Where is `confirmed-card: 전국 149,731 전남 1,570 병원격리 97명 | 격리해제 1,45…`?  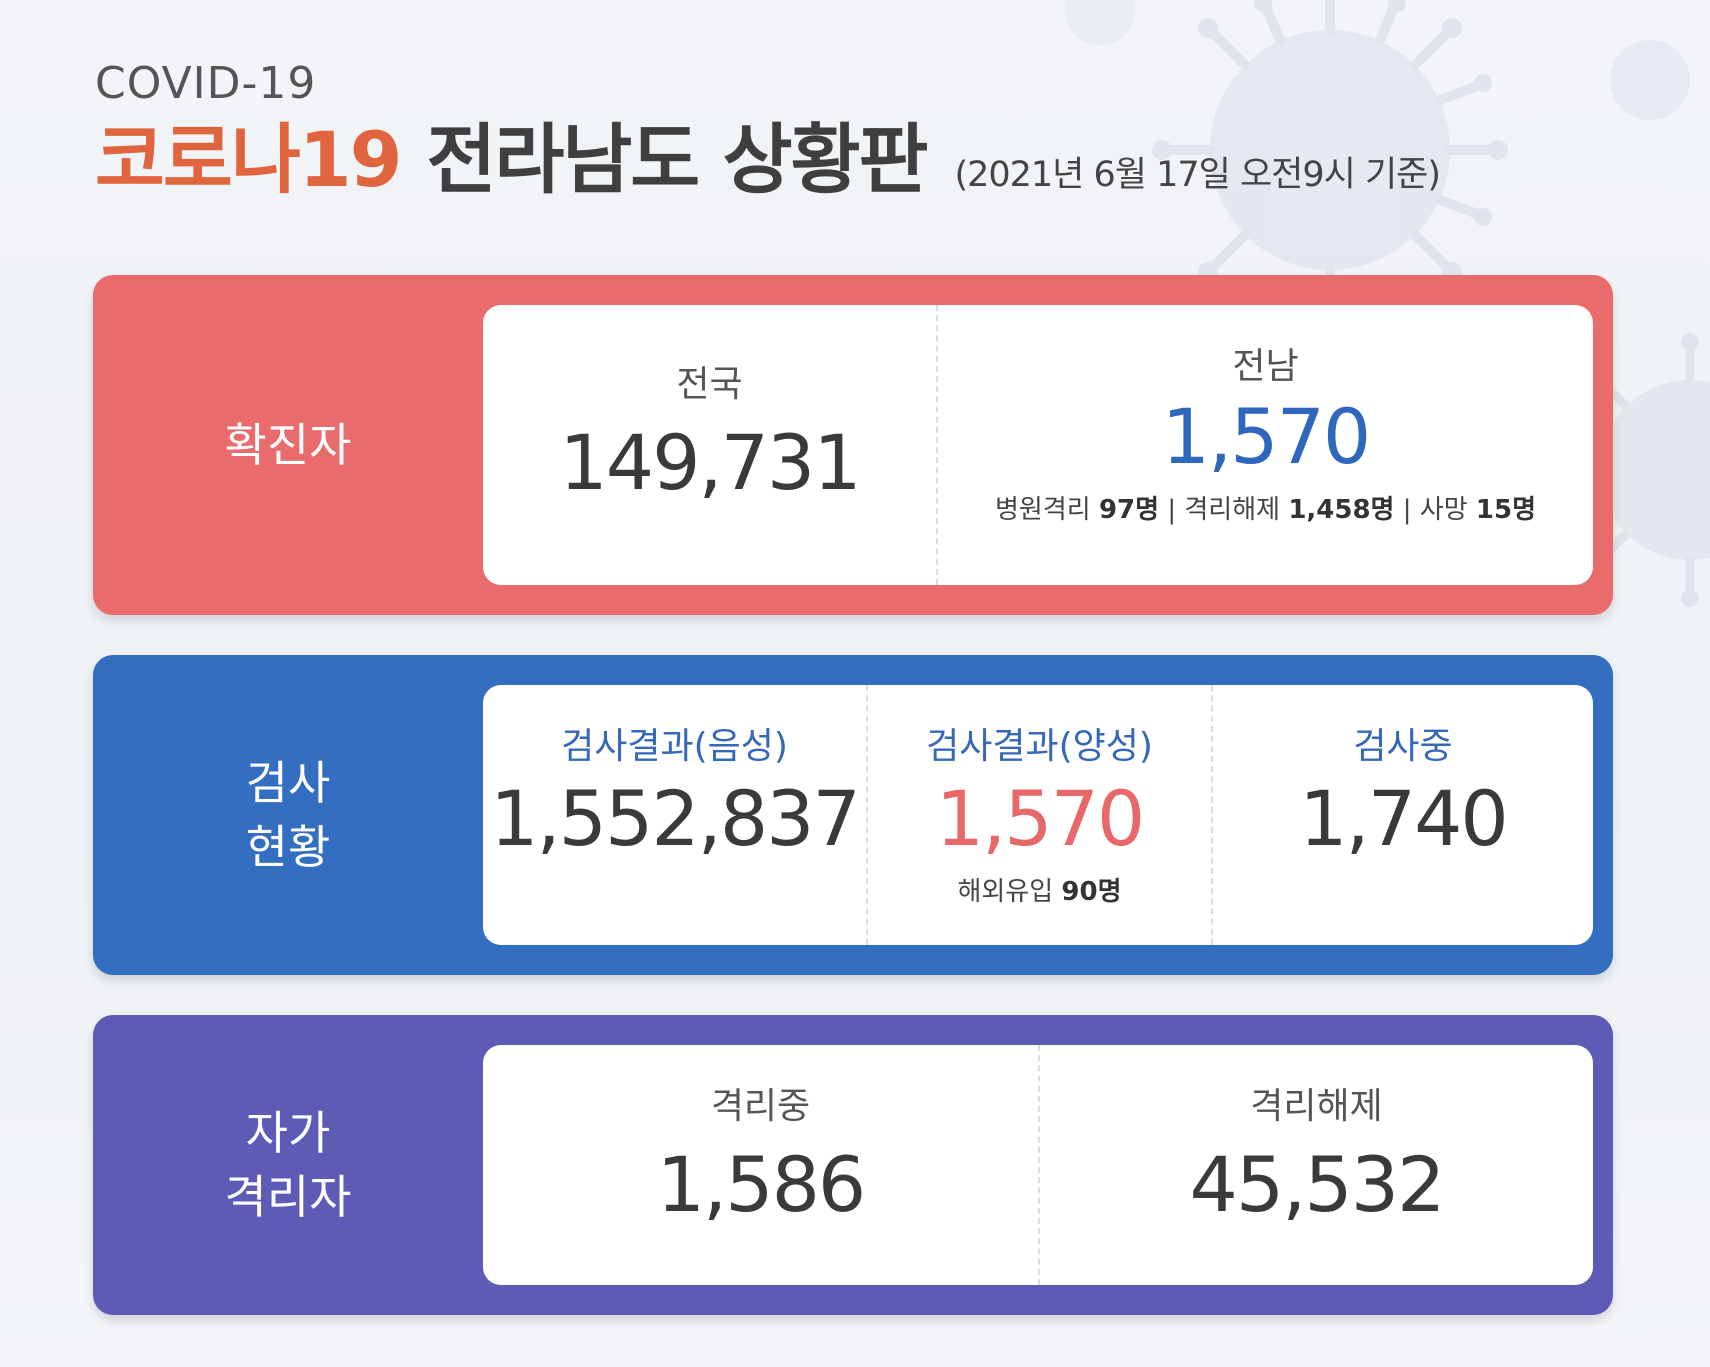 confirmed-card: 전국 149,731 전남 1,570 병원격리 97명 | 격리해제 1,45… is located at coordinates (1038, 445).